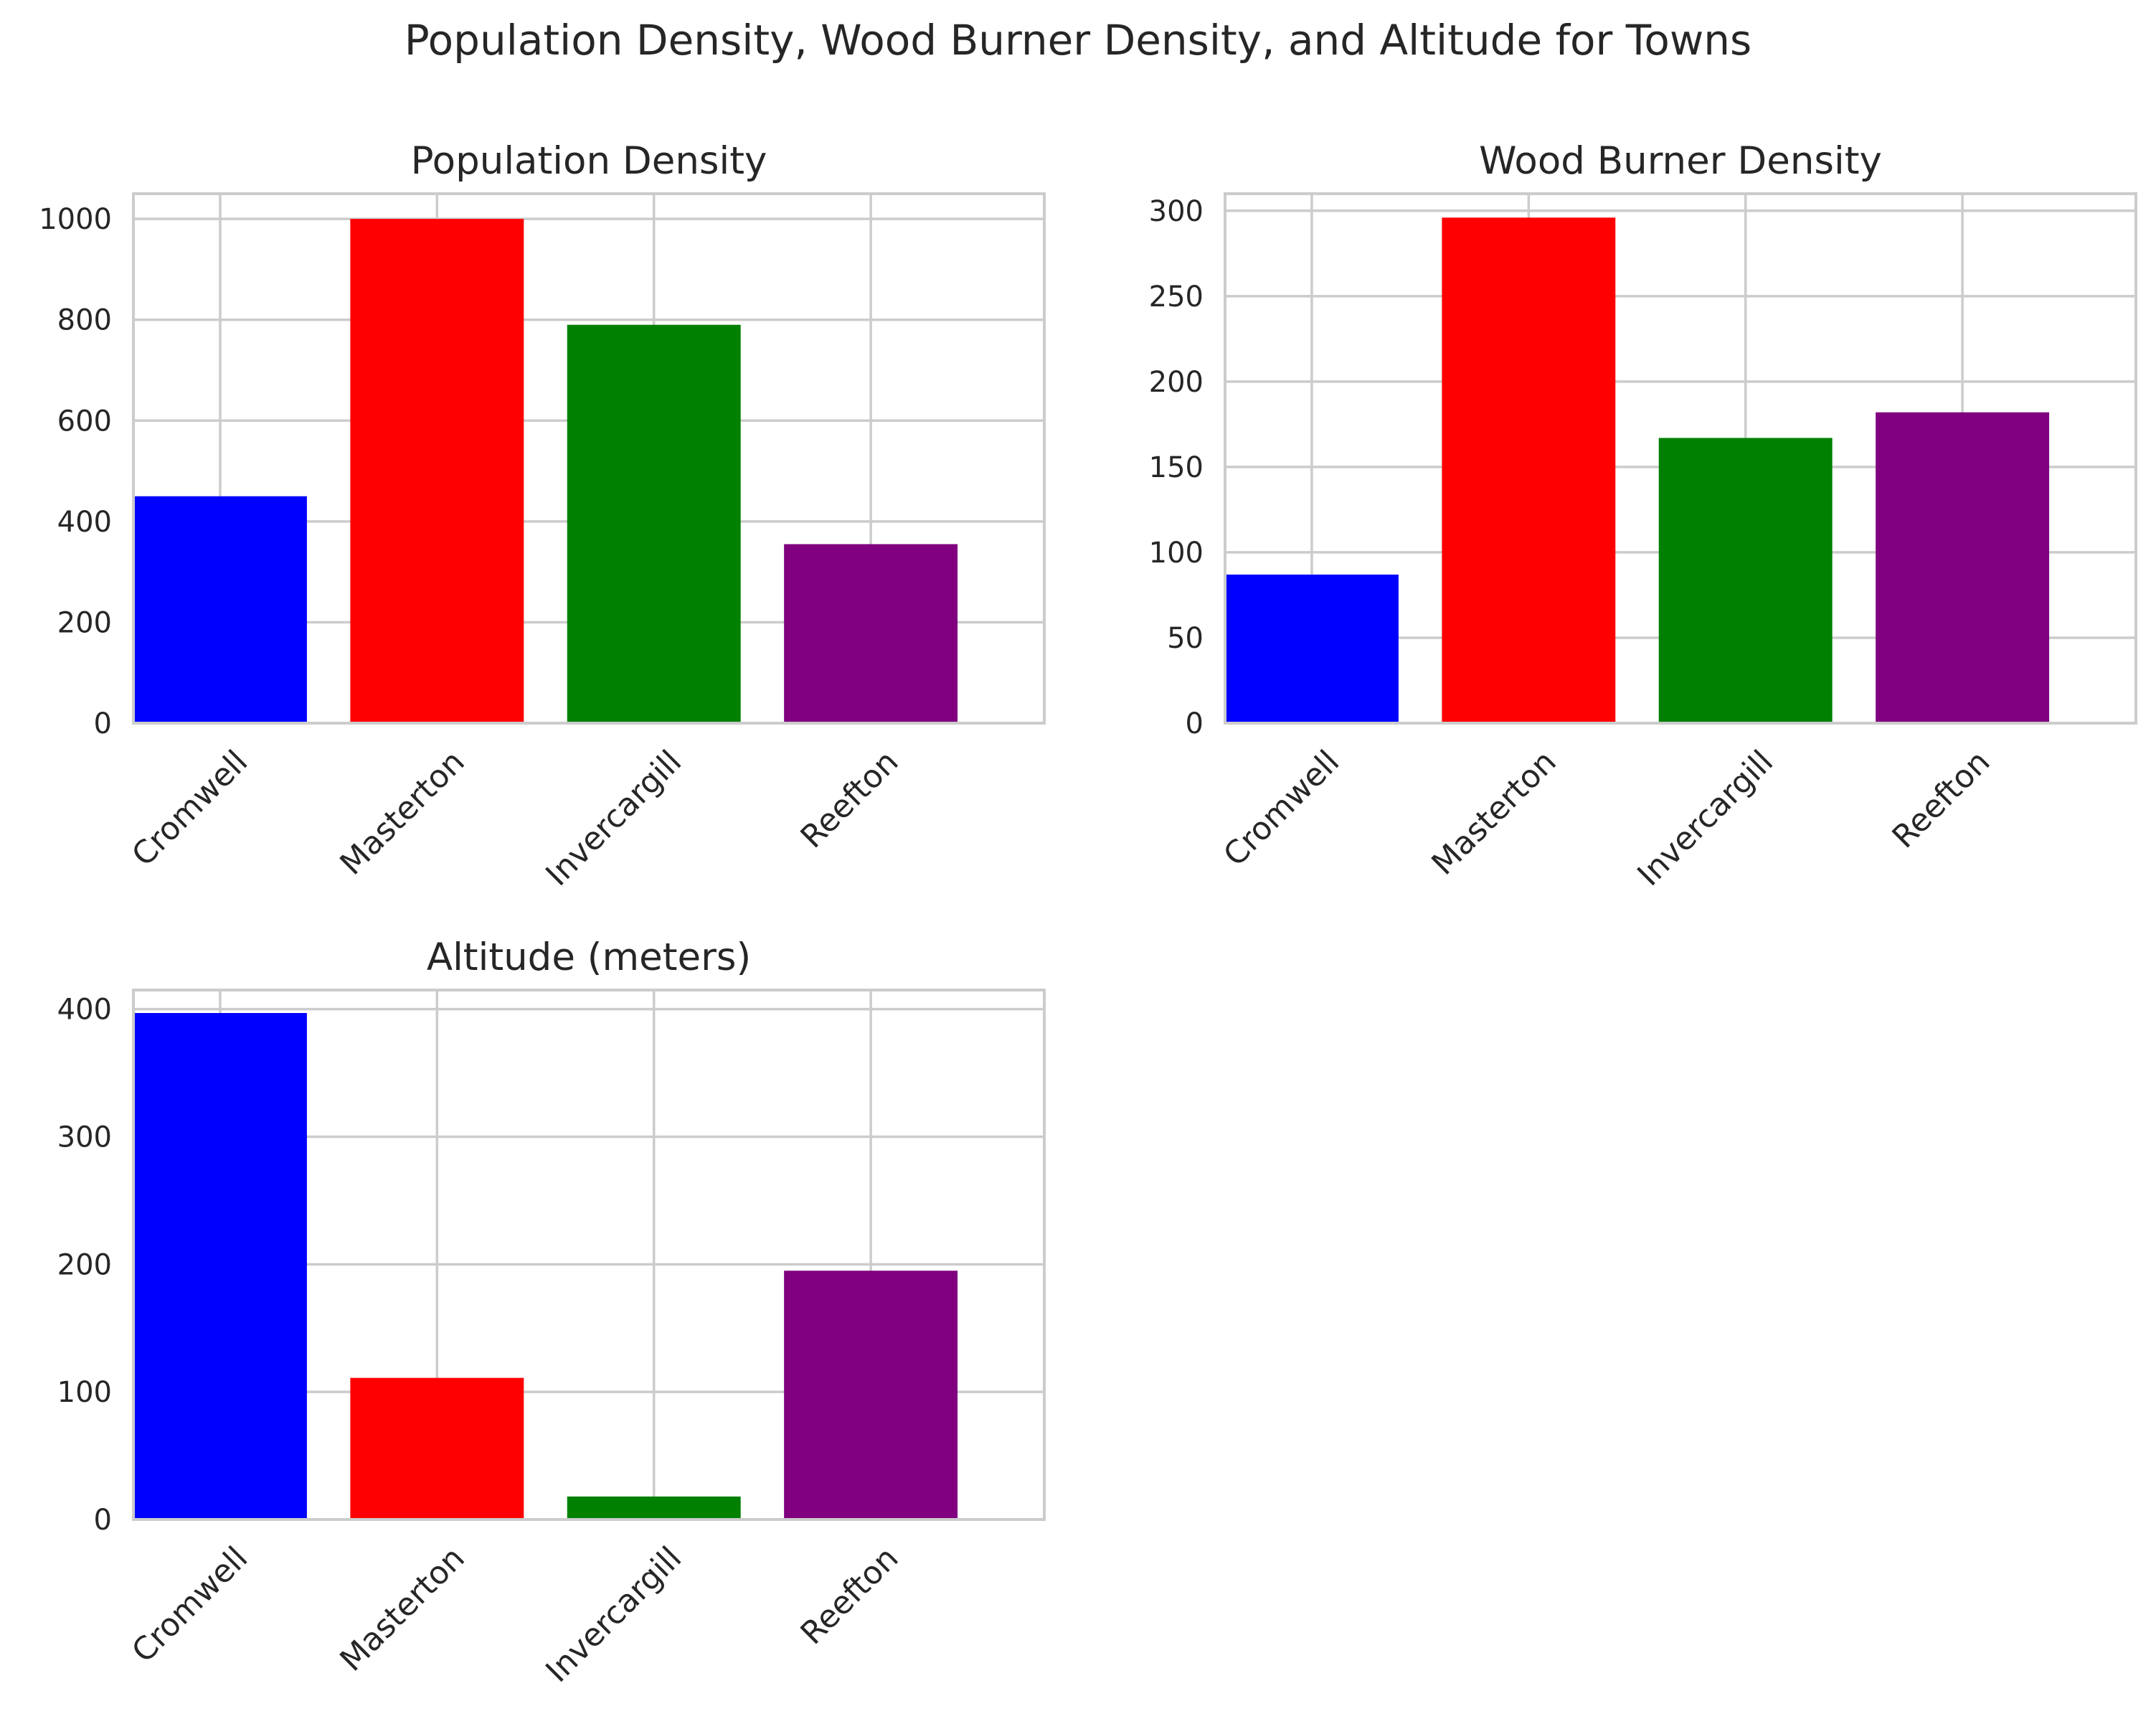 The height and width of the screenshot is (1734, 2156). I want to click on y-tick-label: 1000, so click(75, 220).